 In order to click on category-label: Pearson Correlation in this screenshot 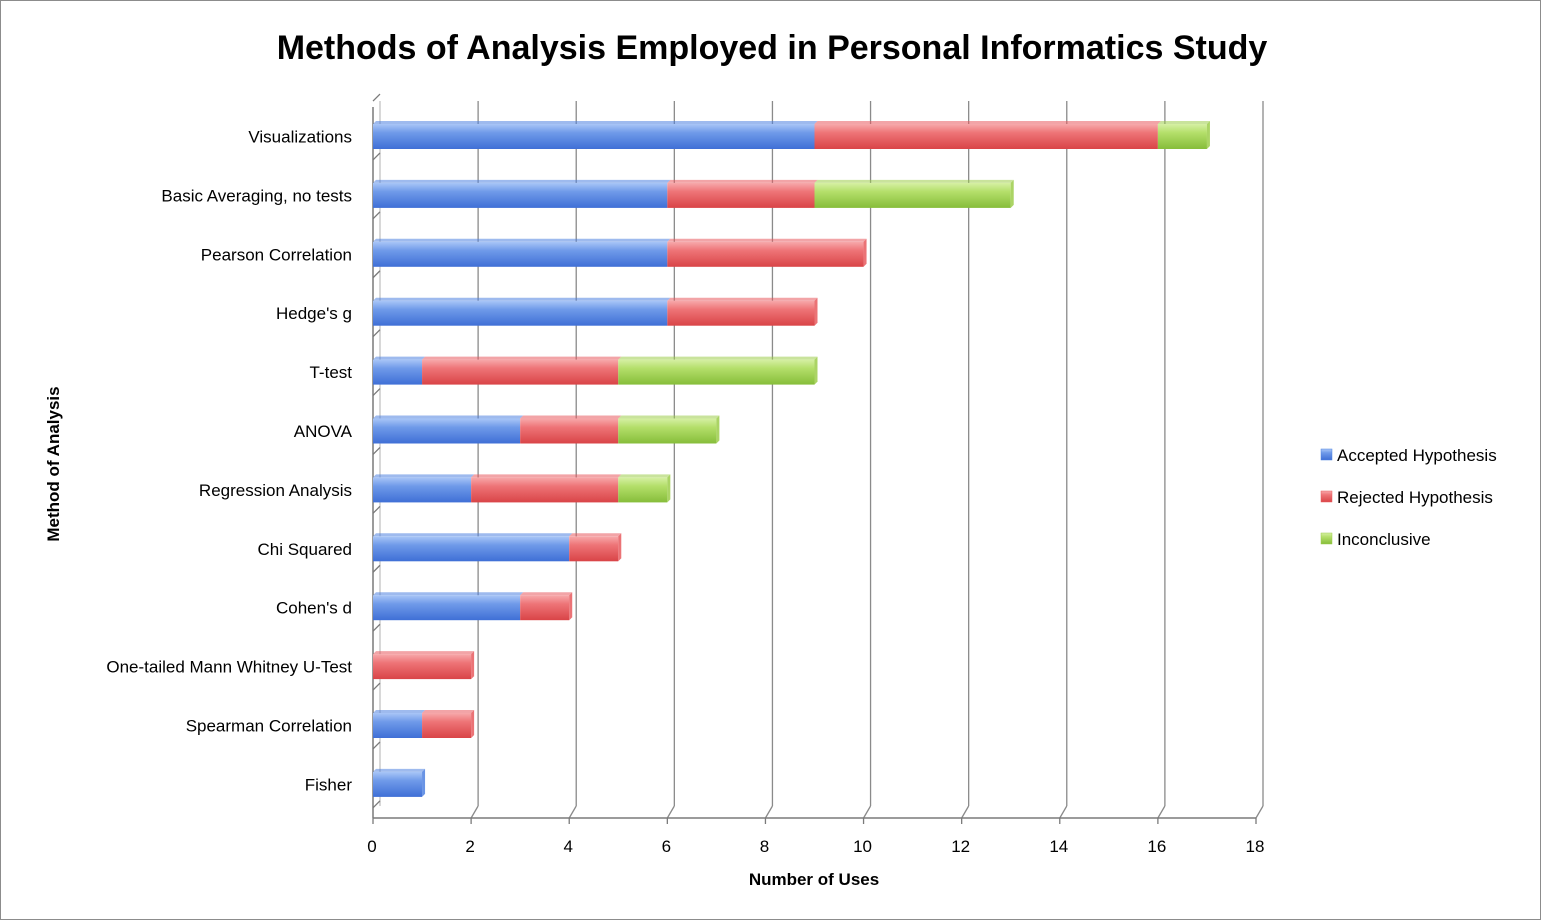, I will do `click(276, 254)`.